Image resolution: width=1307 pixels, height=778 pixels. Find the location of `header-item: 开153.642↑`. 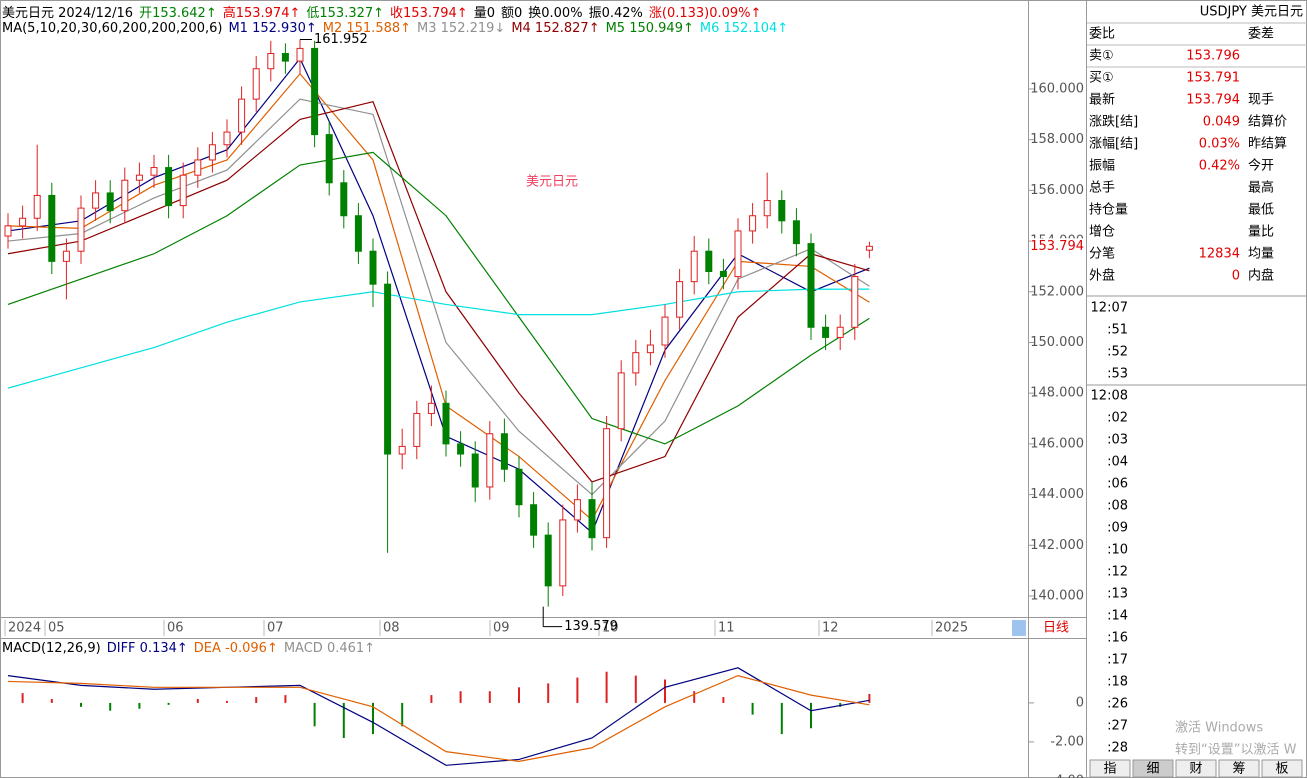

header-item: 开153.642↑ is located at coordinates (178, 13).